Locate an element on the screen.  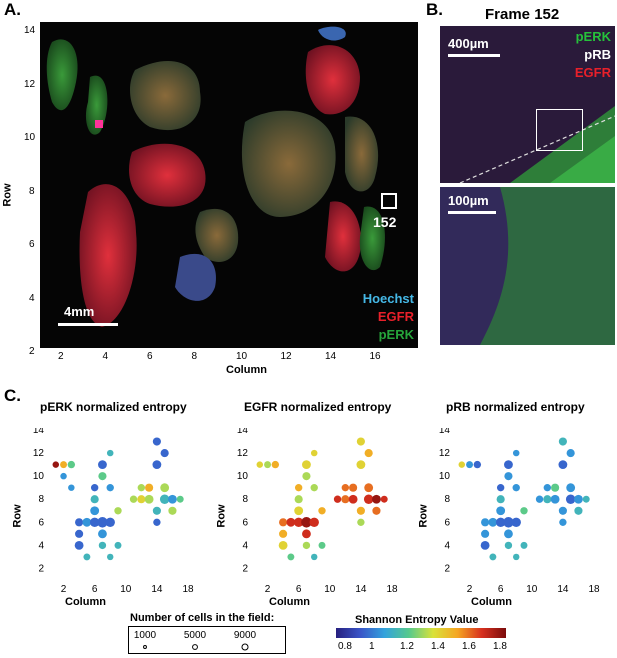
scatter-title: EGFR normalized entropy is located at coordinates (318, 407).